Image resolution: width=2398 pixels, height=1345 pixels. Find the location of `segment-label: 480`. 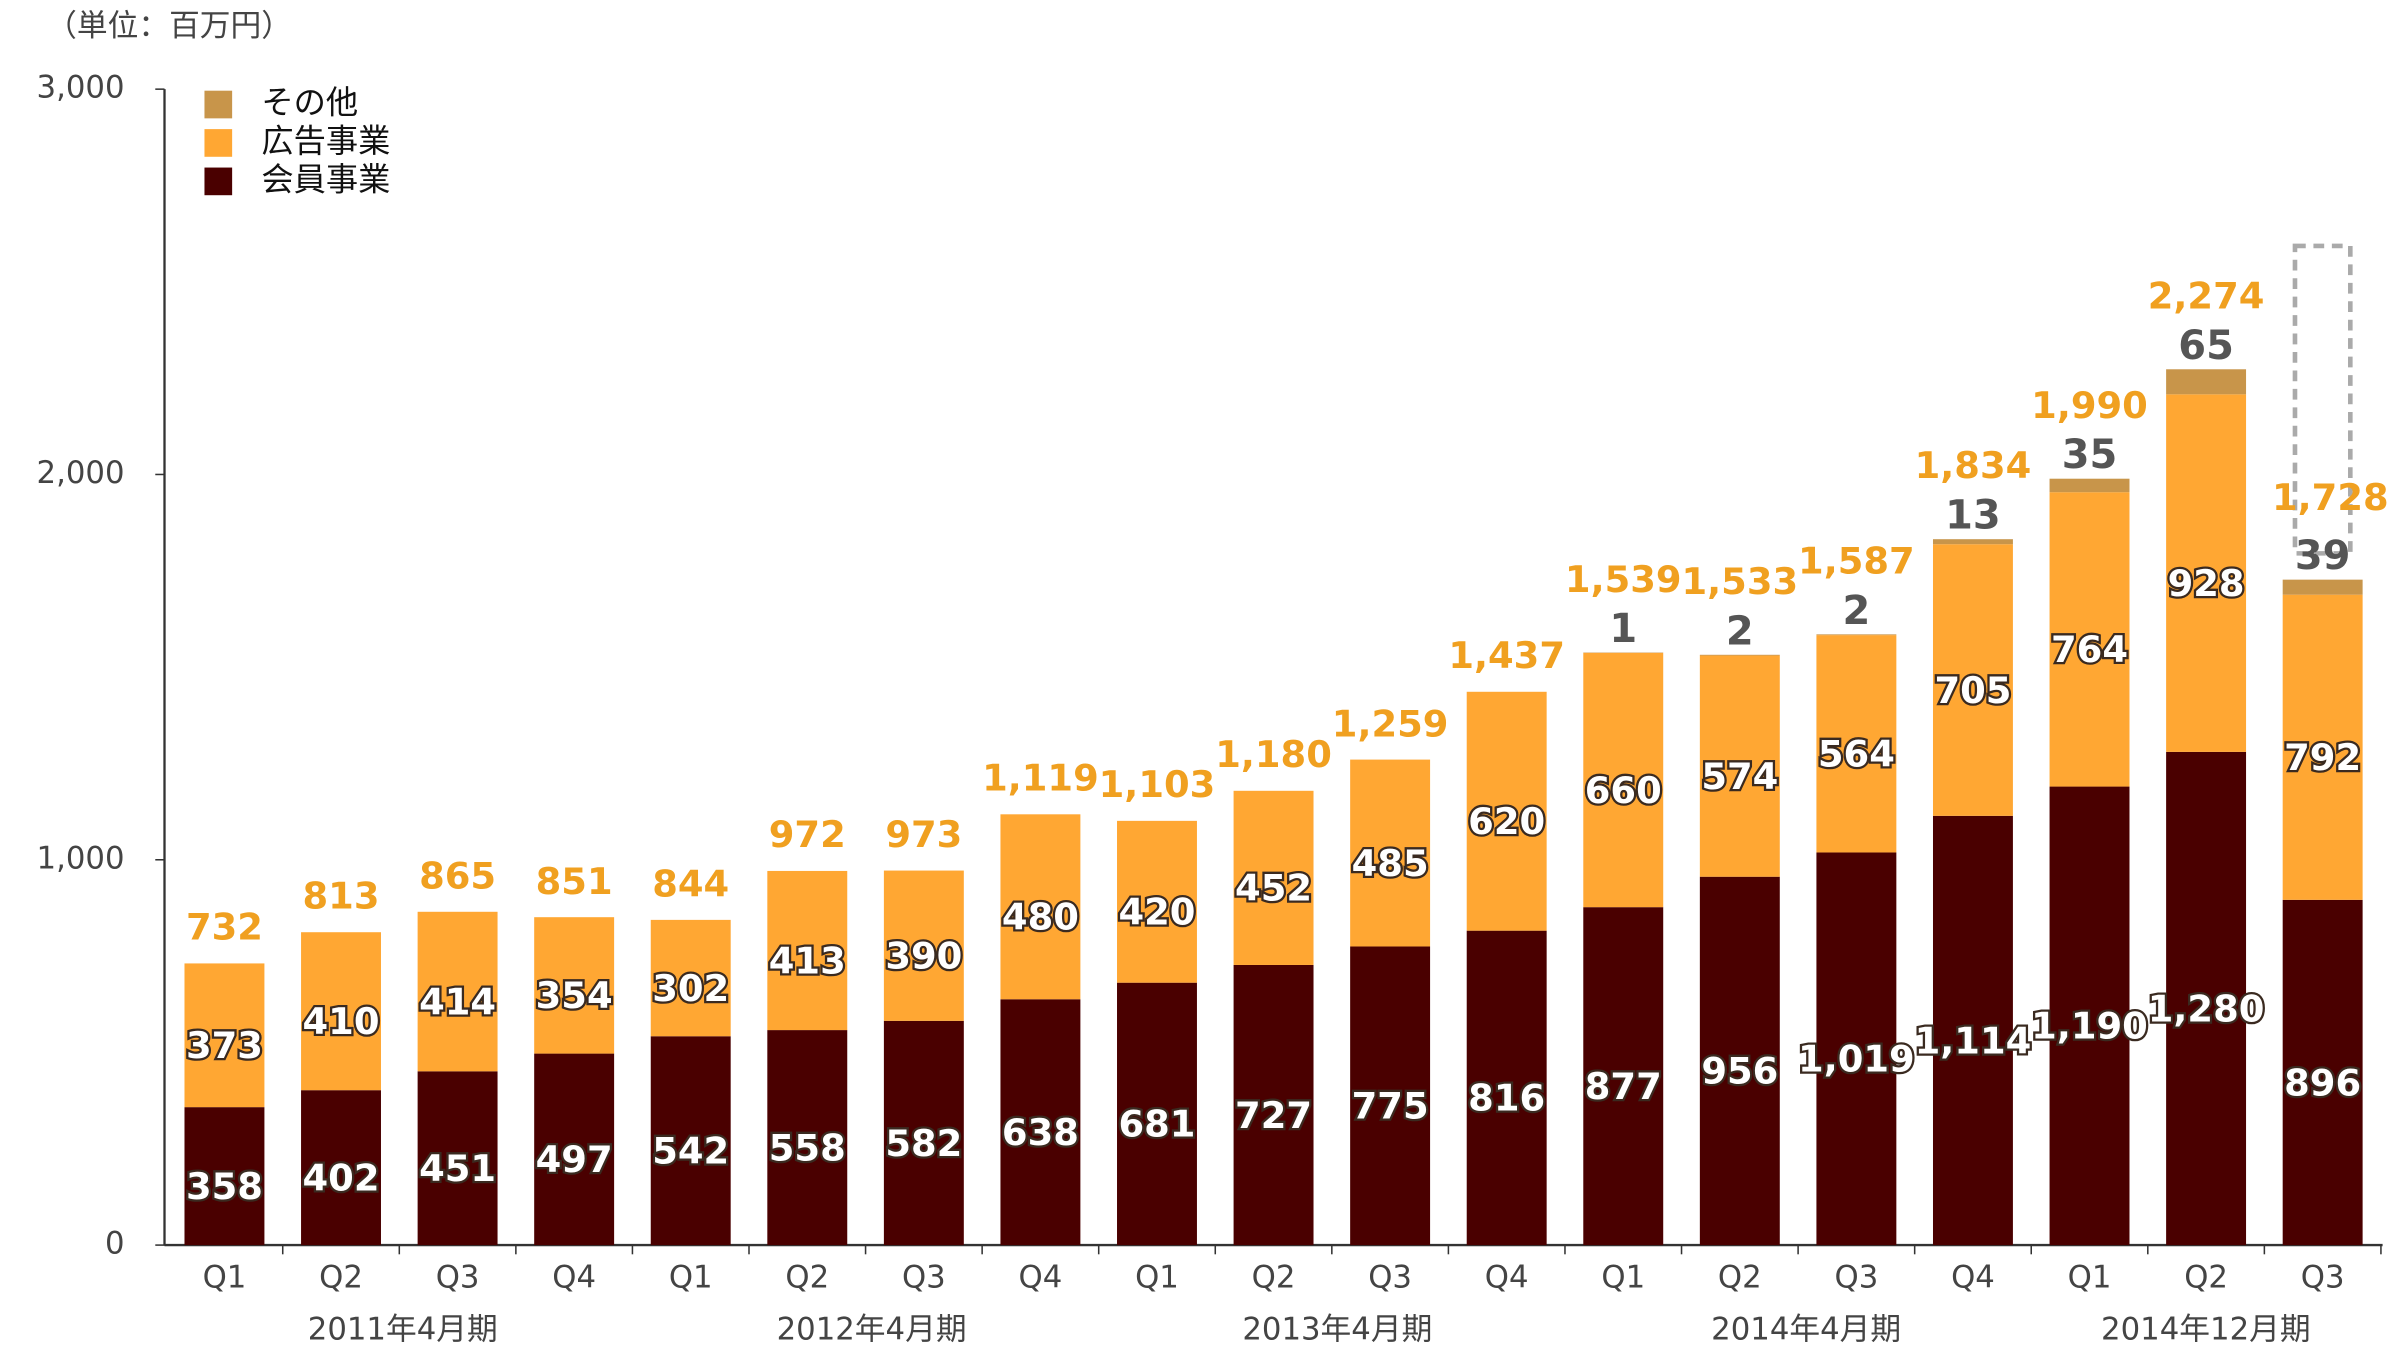

segment-label: 480 is located at coordinates (1040, 917).